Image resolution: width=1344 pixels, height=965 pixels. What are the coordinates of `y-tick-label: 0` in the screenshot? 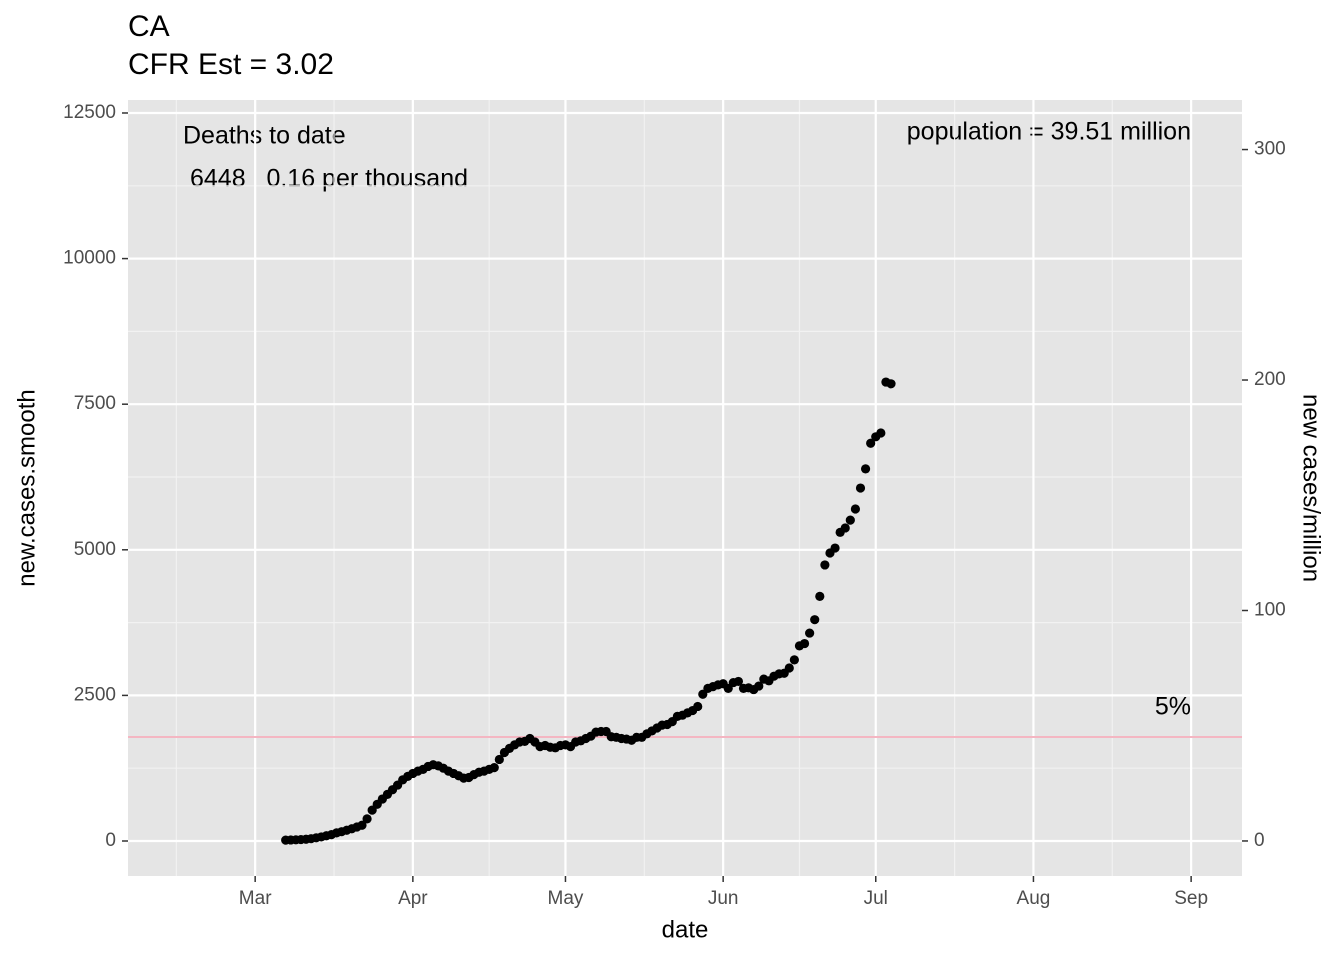 It's located at (110, 840).